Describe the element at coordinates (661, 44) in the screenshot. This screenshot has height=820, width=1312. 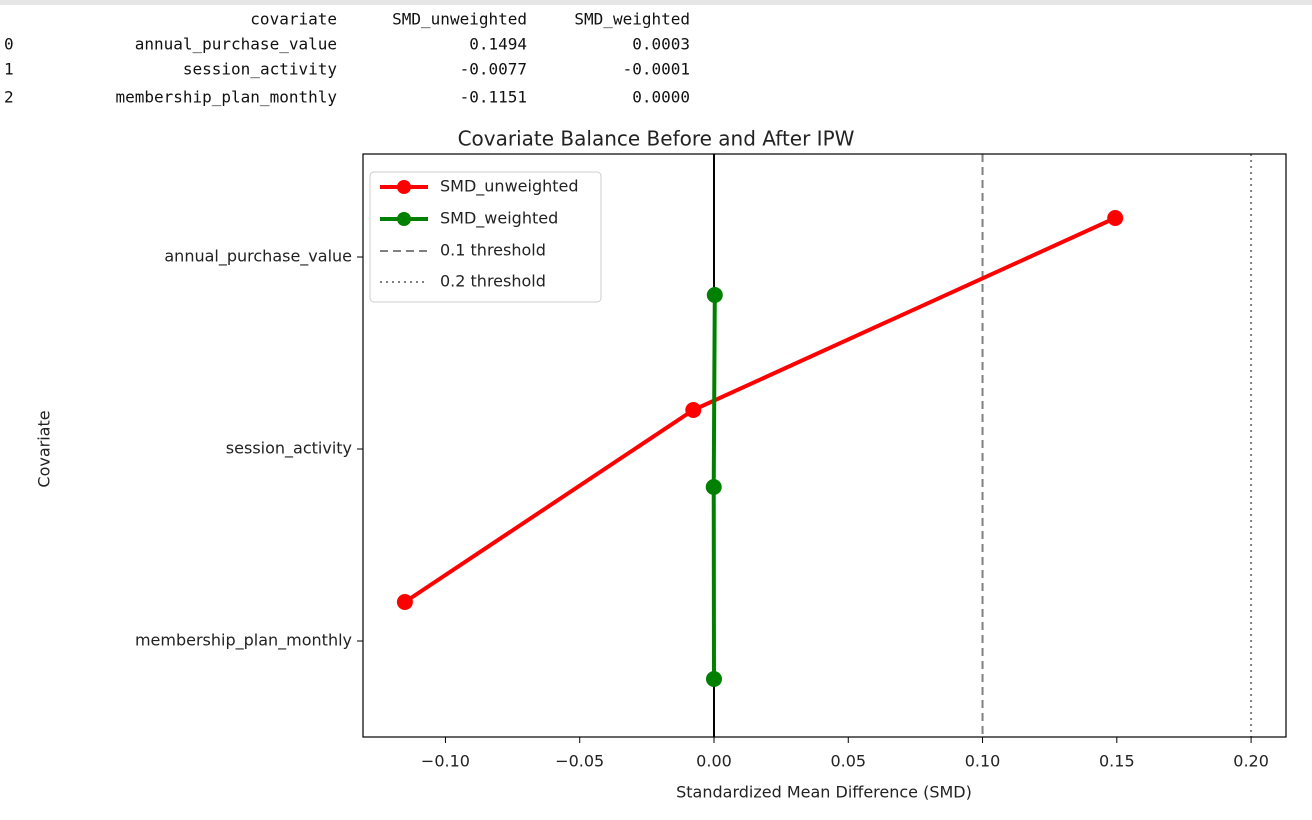
I see `table-cell: 0.0003` at that location.